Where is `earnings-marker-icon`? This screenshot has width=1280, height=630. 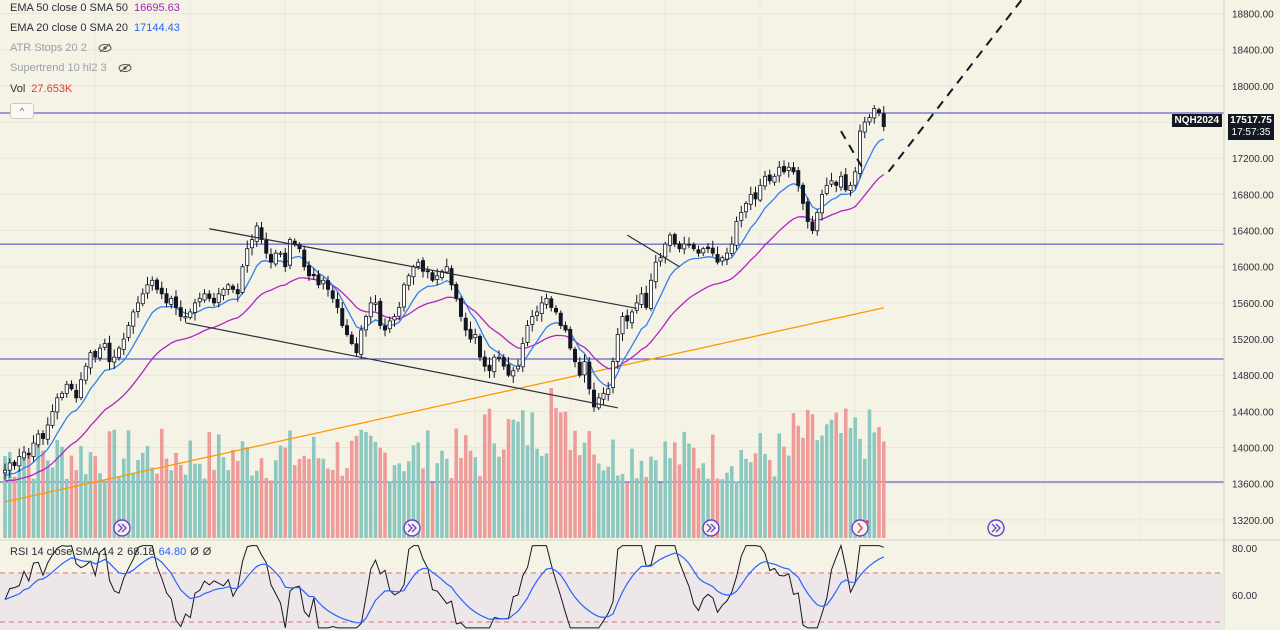
earnings-marker-icon is located at coordinates (860, 528).